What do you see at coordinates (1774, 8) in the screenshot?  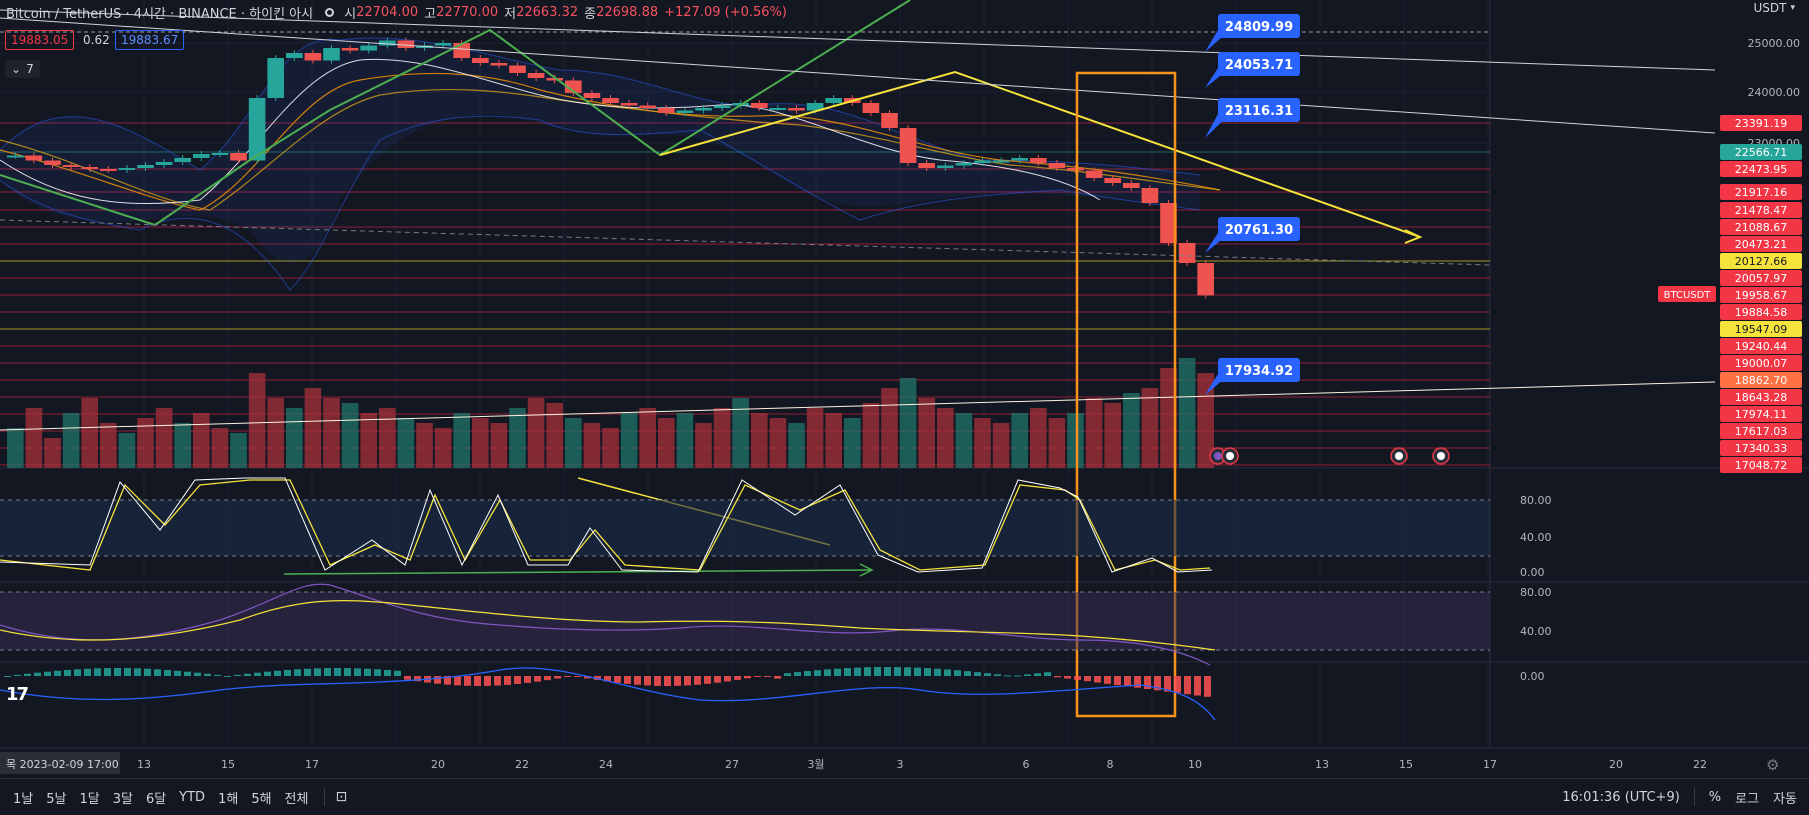 I see `currency-selector: USDT ▾` at bounding box center [1774, 8].